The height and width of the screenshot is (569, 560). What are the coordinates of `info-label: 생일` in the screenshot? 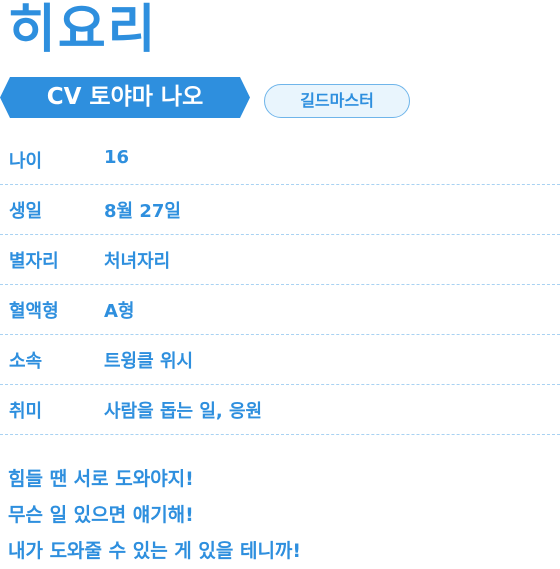 It's located at (26, 211).